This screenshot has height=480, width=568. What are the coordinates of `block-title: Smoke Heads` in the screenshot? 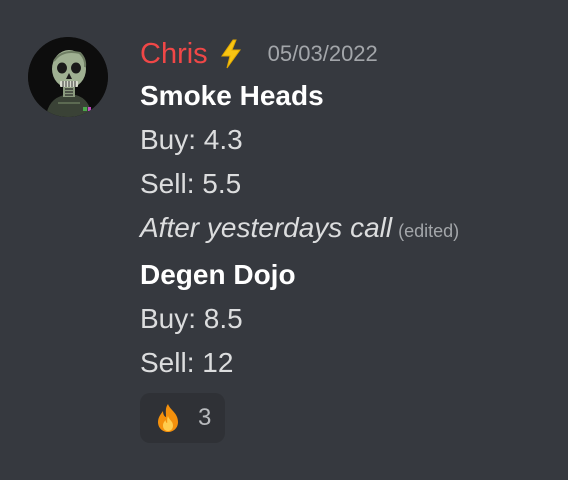 It's located at (232, 95).